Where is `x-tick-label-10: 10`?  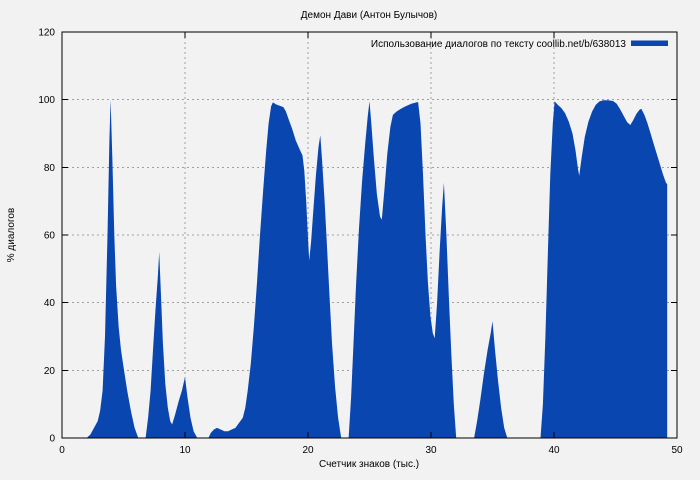
x-tick-label-10: 10 is located at coordinates (185, 450).